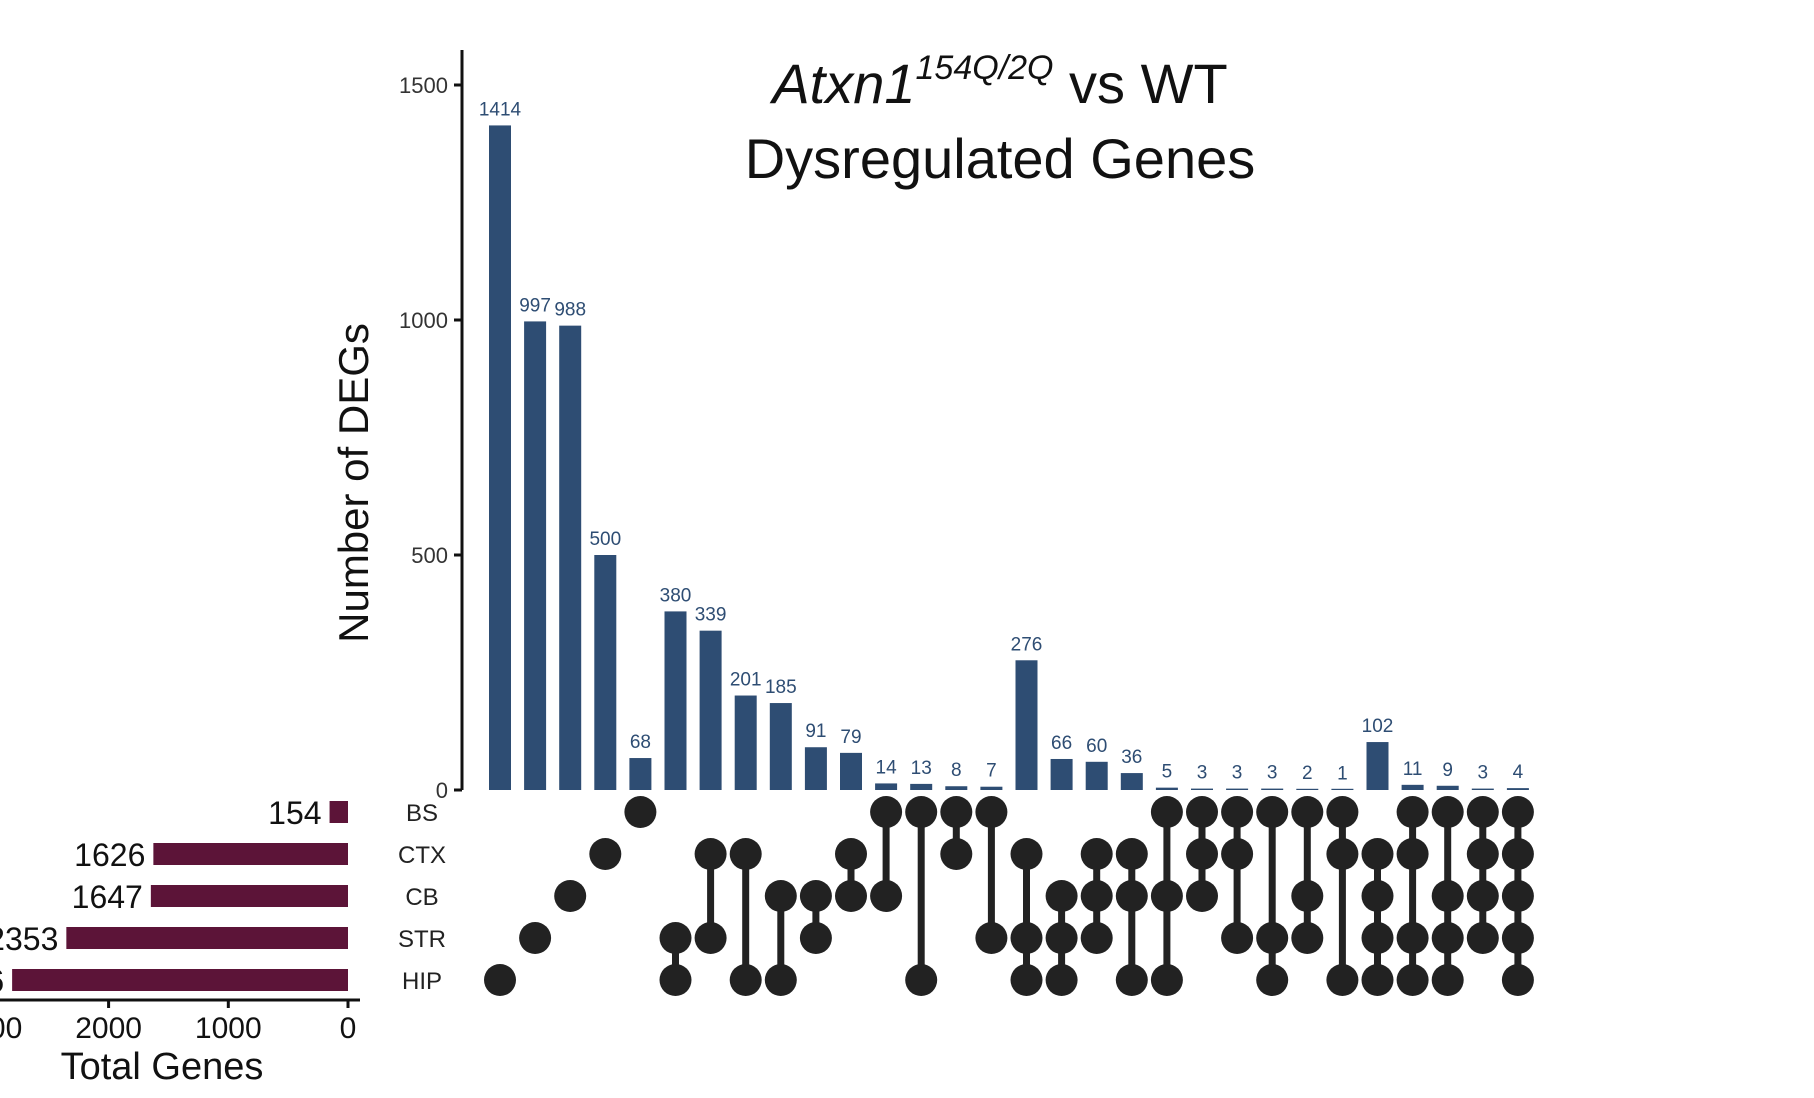 This screenshot has height=1098, width=1814. What do you see at coordinates (423, 320) in the screenshot?
I see `y-tick-label: 1000` at bounding box center [423, 320].